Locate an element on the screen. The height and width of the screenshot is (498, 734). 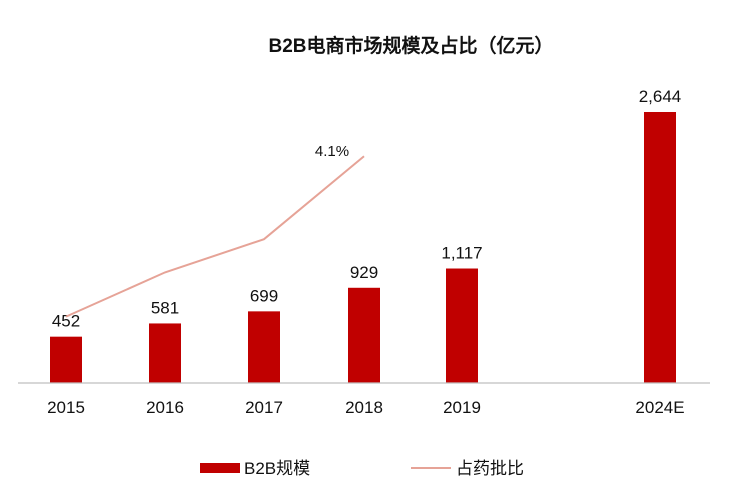
line-group: 4.1% is located at coordinates (215, 230).